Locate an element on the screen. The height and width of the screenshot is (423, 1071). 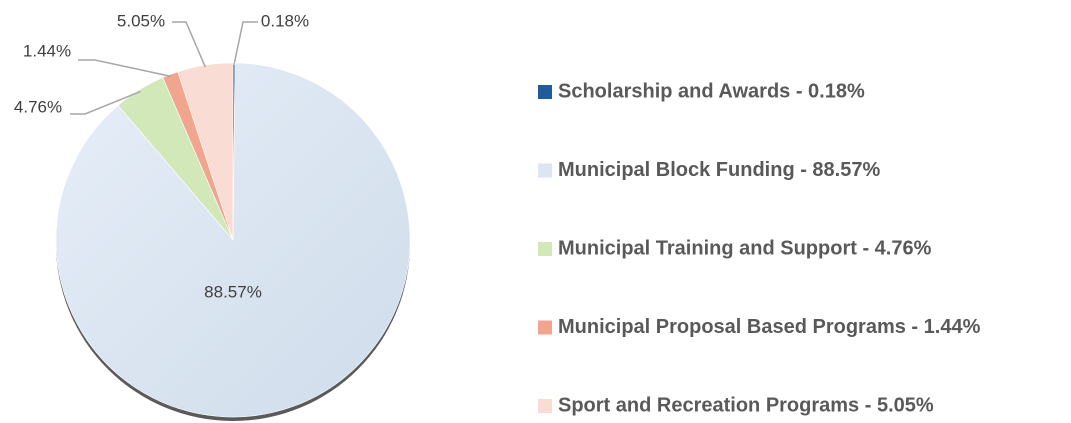
data-label: 0.18% is located at coordinates (285, 20).